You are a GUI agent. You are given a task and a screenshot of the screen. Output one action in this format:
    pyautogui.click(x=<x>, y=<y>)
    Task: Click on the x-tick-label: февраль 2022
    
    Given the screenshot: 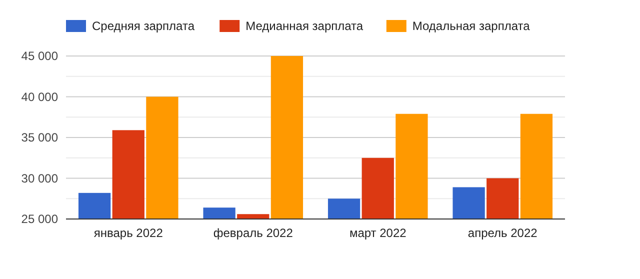 What is the action you would take?
    pyautogui.click(x=253, y=233)
    